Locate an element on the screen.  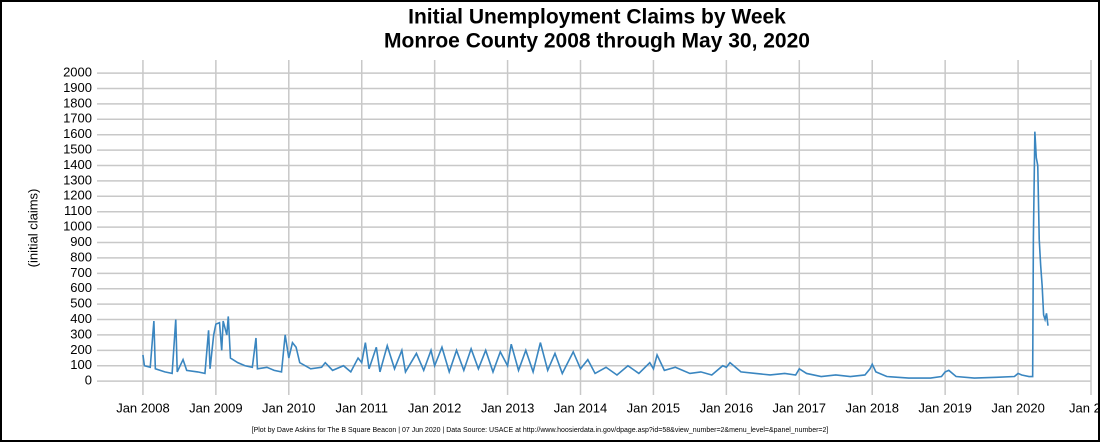
y-tick-label: 1500 is located at coordinates (77, 149).